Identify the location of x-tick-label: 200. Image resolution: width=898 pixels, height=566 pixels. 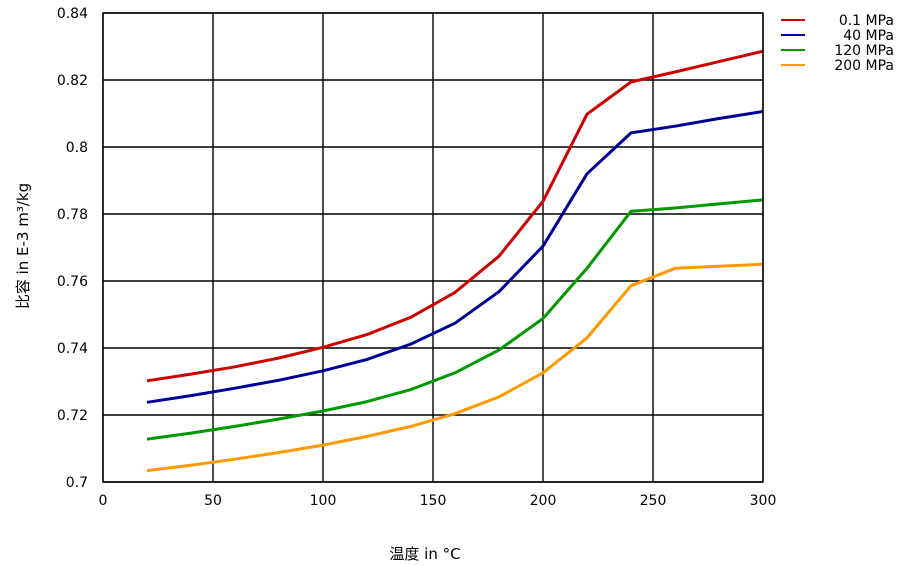
(543, 501).